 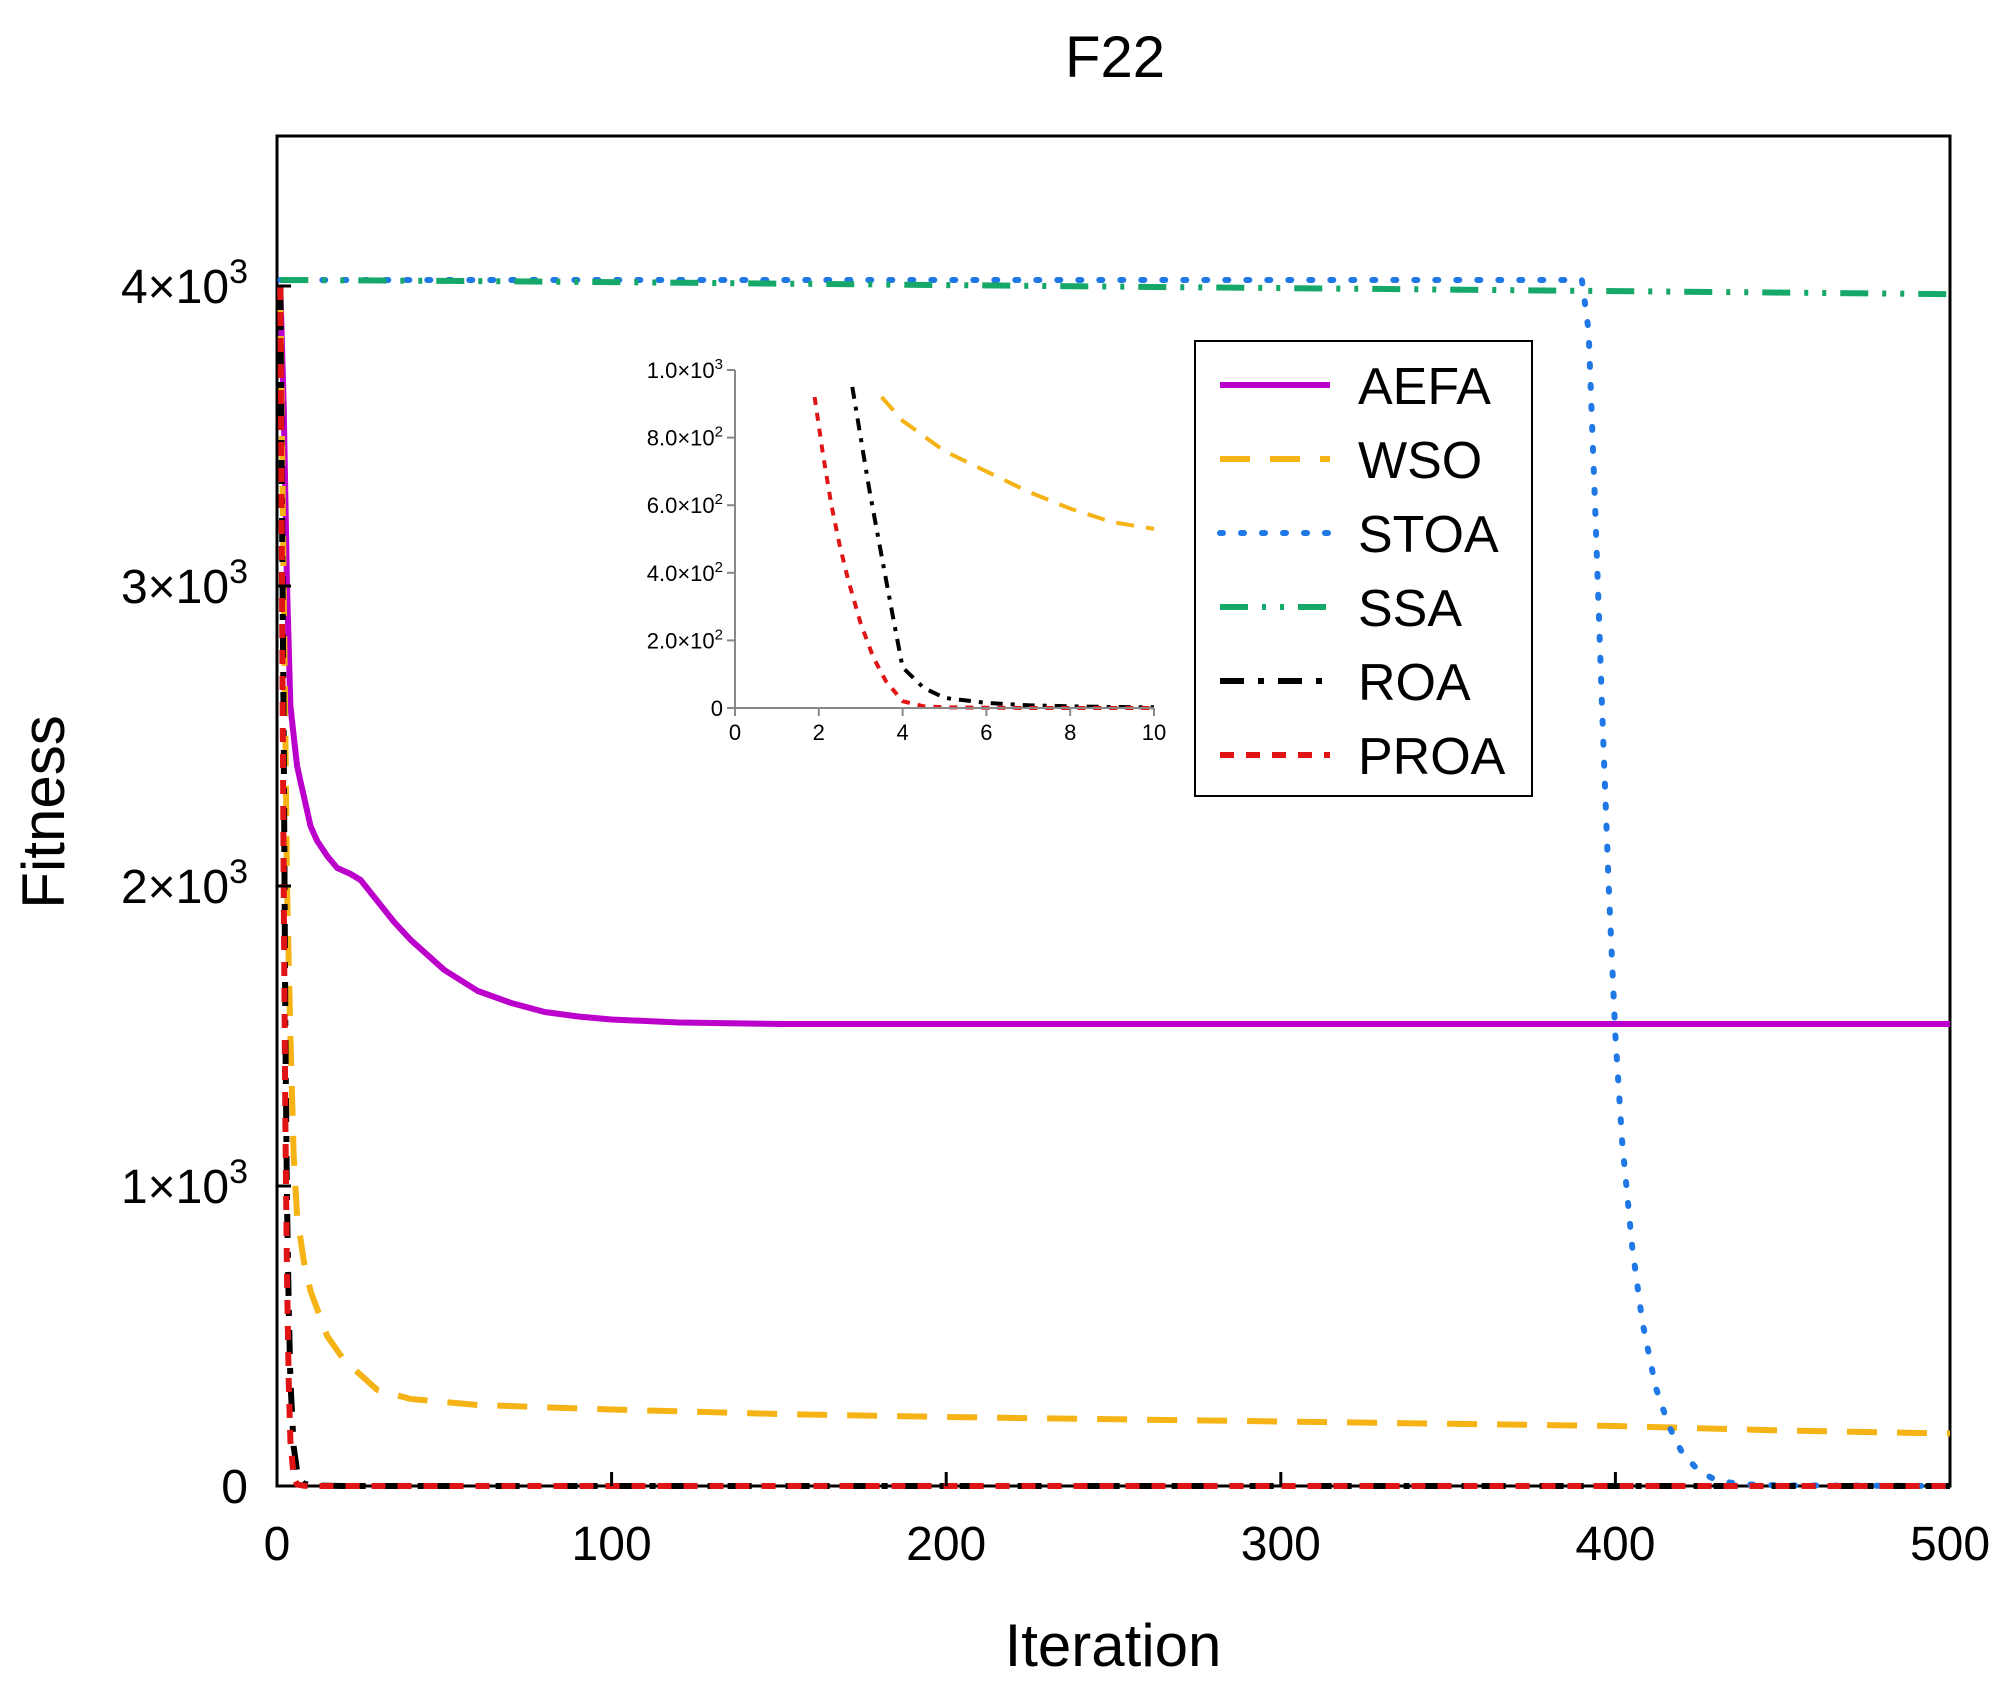 What do you see at coordinates (1281, 1544) in the screenshot?
I see `x-tick-label: 300` at bounding box center [1281, 1544].